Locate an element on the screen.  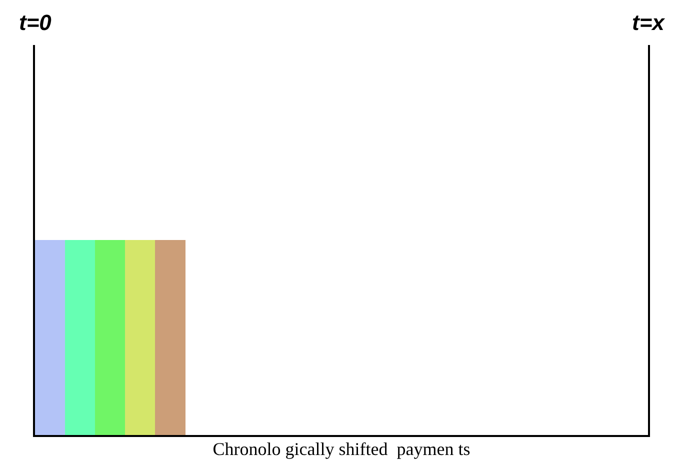
x-axis-title: Chronolo gically shifted paymen ts is located at coordinates (341, 449).